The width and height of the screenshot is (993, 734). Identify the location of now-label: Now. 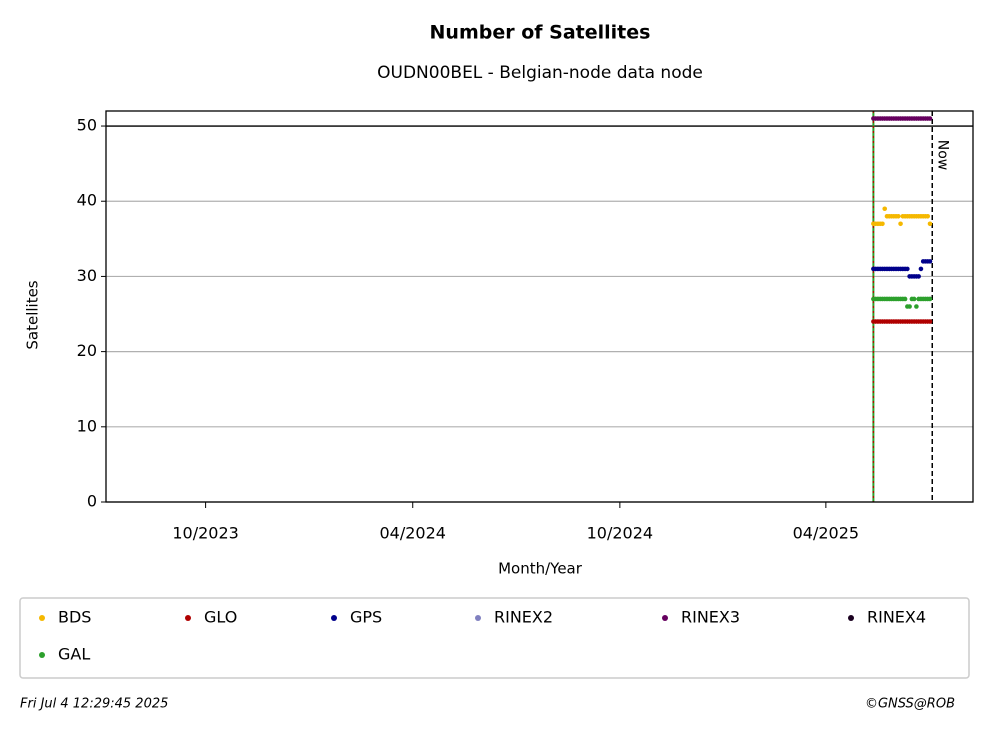
(942, 155).